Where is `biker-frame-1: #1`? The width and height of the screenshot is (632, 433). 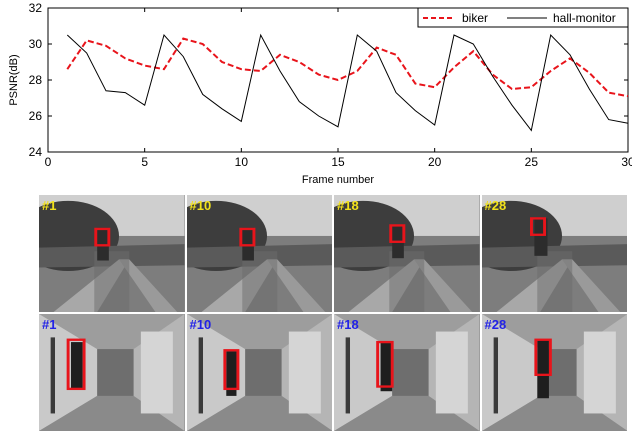
biker-frame-1: #1 is located at coordinates (112, 253).